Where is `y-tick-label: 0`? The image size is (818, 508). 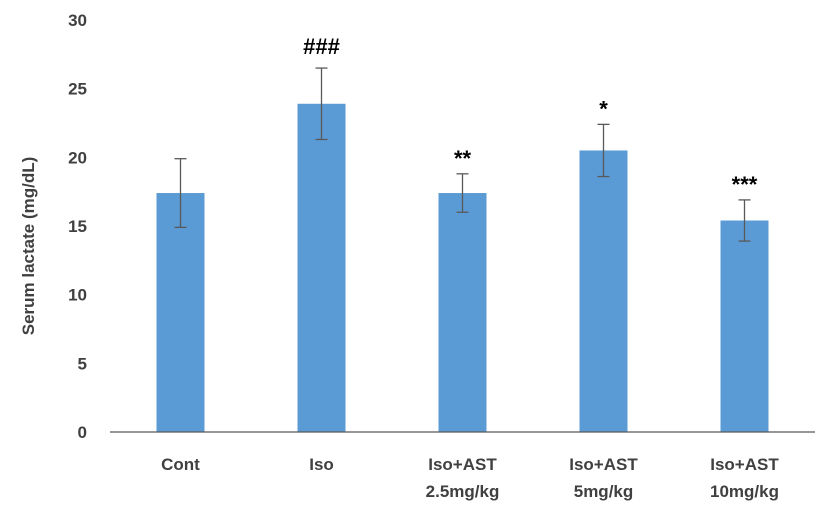 y-tick-label: 0 is located at coordinates (82, 432).